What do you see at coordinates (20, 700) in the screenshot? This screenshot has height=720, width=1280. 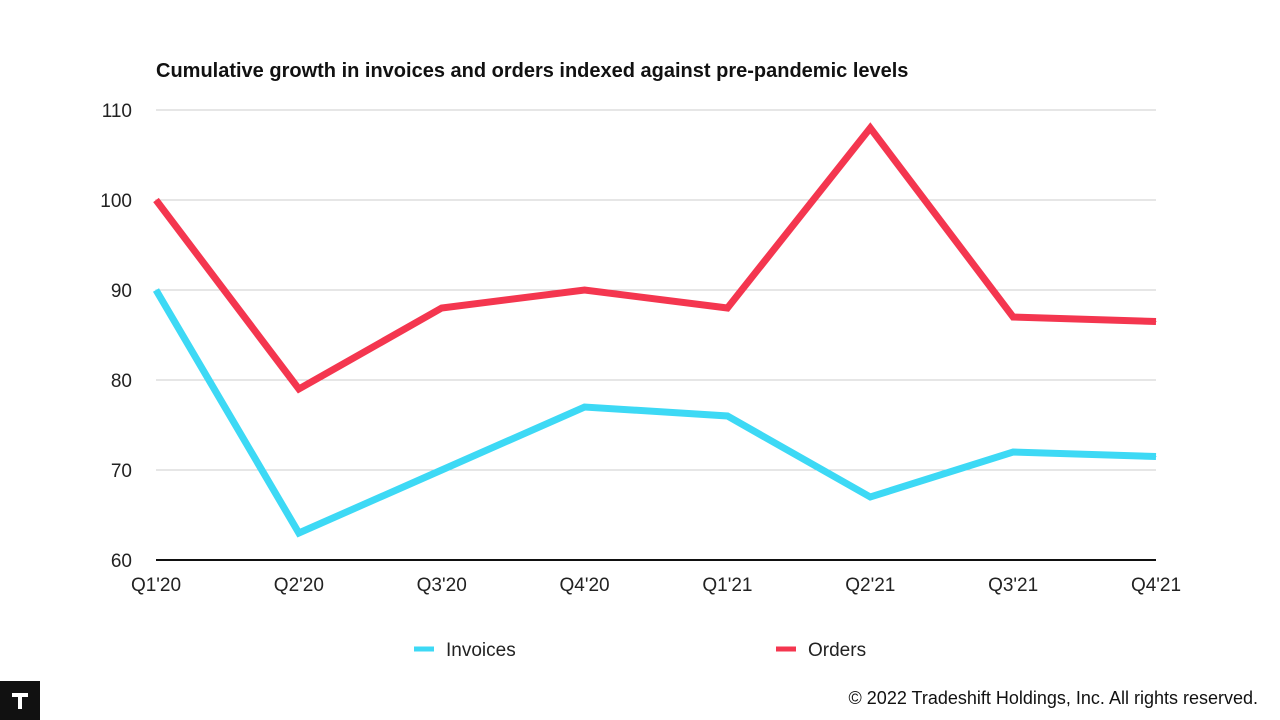 I see `tradeshift-logo-icon` at bounding box center [20, 700].